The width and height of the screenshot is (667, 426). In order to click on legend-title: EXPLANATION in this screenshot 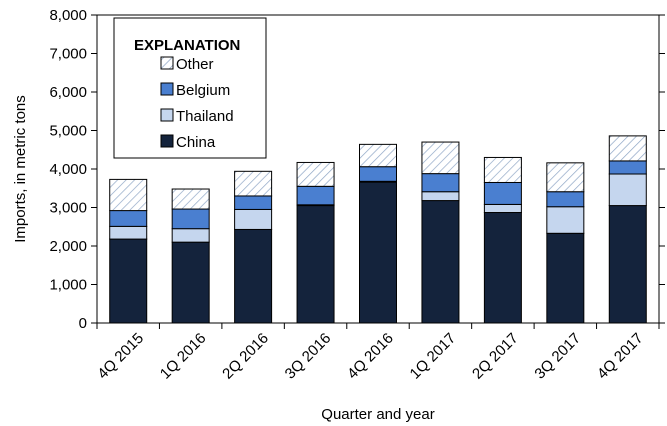, I will do `click(187, 45)`.